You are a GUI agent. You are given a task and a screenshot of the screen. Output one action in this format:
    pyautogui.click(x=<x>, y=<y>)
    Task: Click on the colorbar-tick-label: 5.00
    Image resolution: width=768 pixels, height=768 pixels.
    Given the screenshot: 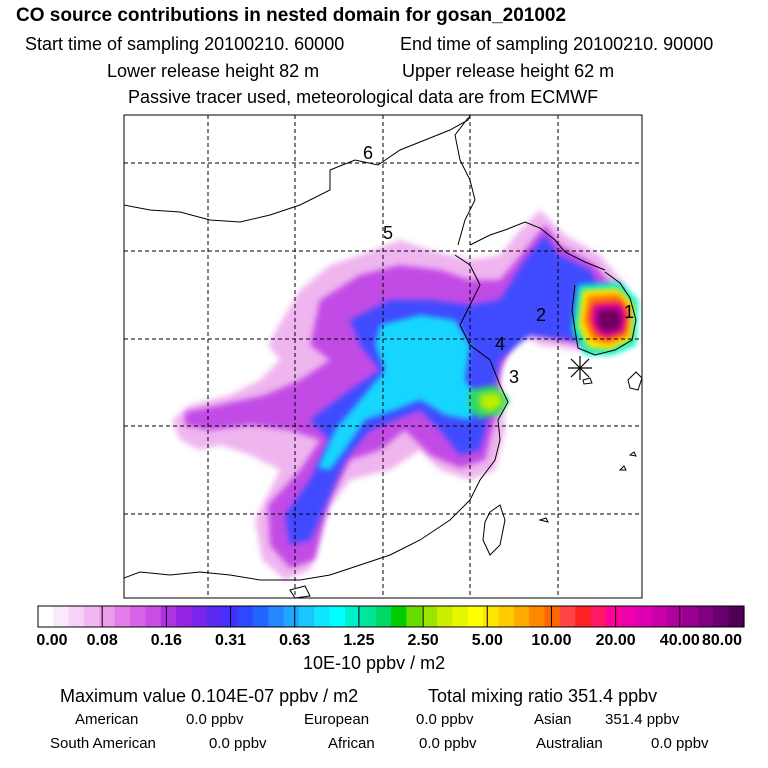 What is the action you would take?
    pyautogui.click(x=487, y=640)
    